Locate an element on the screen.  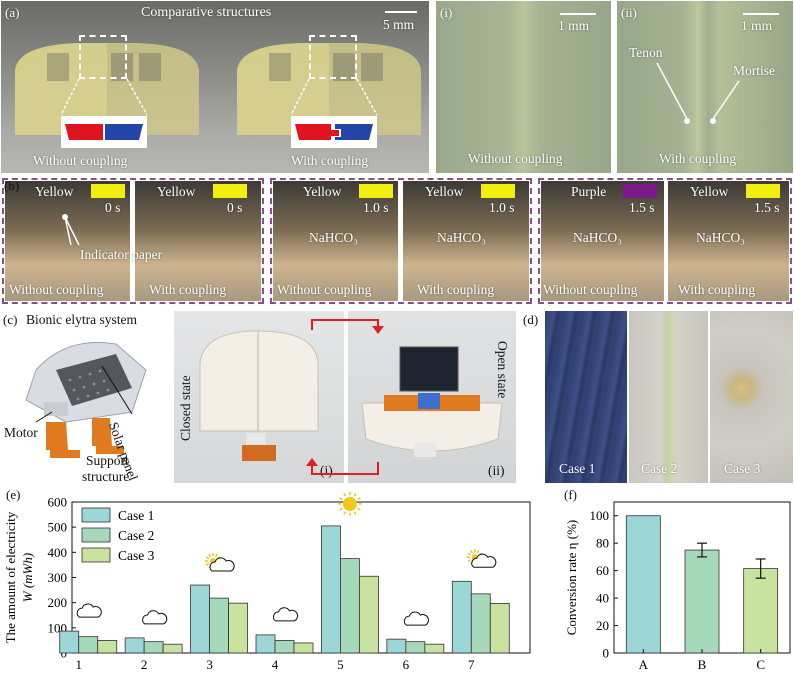
y-tick-label: 600 is located at coordinates (58, 502).